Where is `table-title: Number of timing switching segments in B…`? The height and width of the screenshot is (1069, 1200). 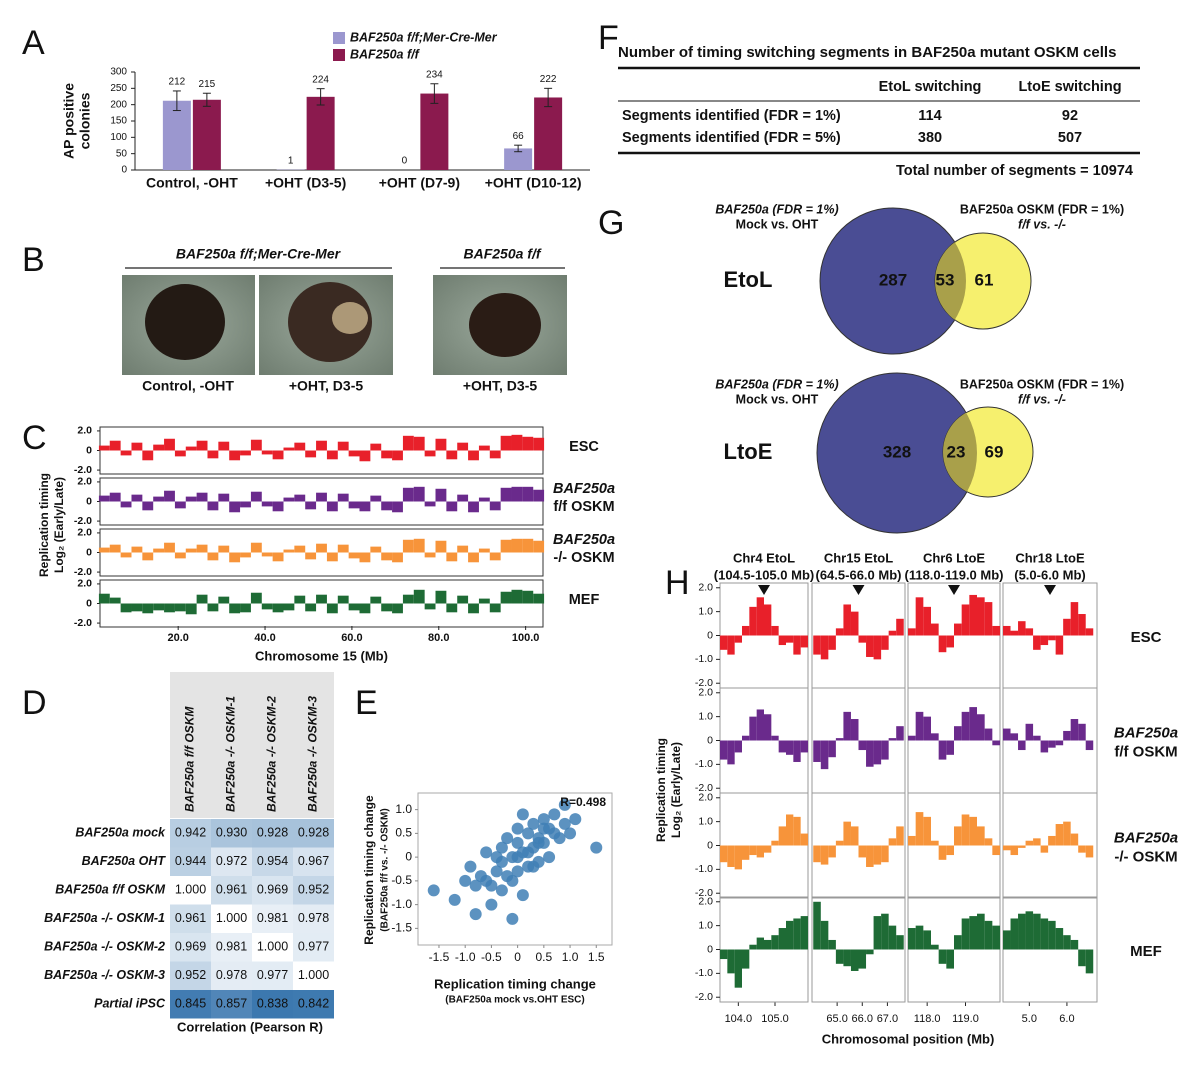 table-title: Number of timing switching segments in B… is located at coordinates (867, 52).